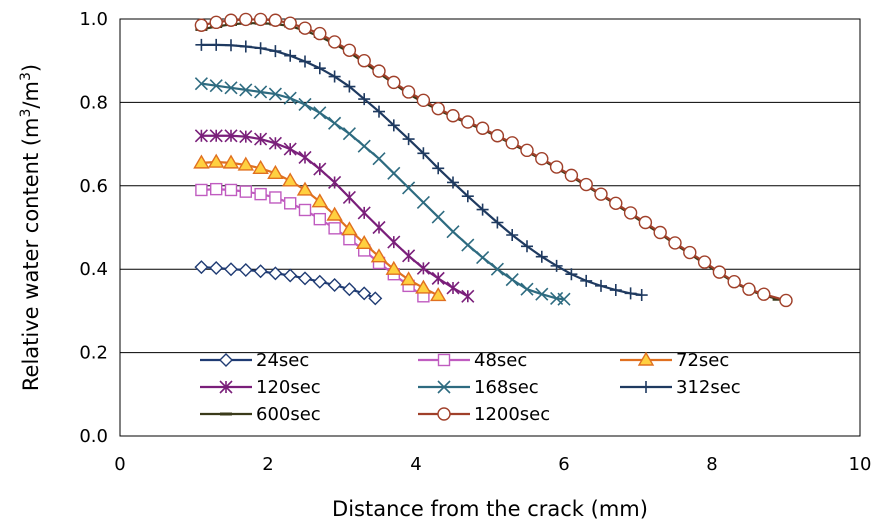 The image size is (880, 526). What do you see at coordinates (260, 387) in the screenshot?
I see `legend-item-120sec: 120sec` at bounding box center [260, 387].